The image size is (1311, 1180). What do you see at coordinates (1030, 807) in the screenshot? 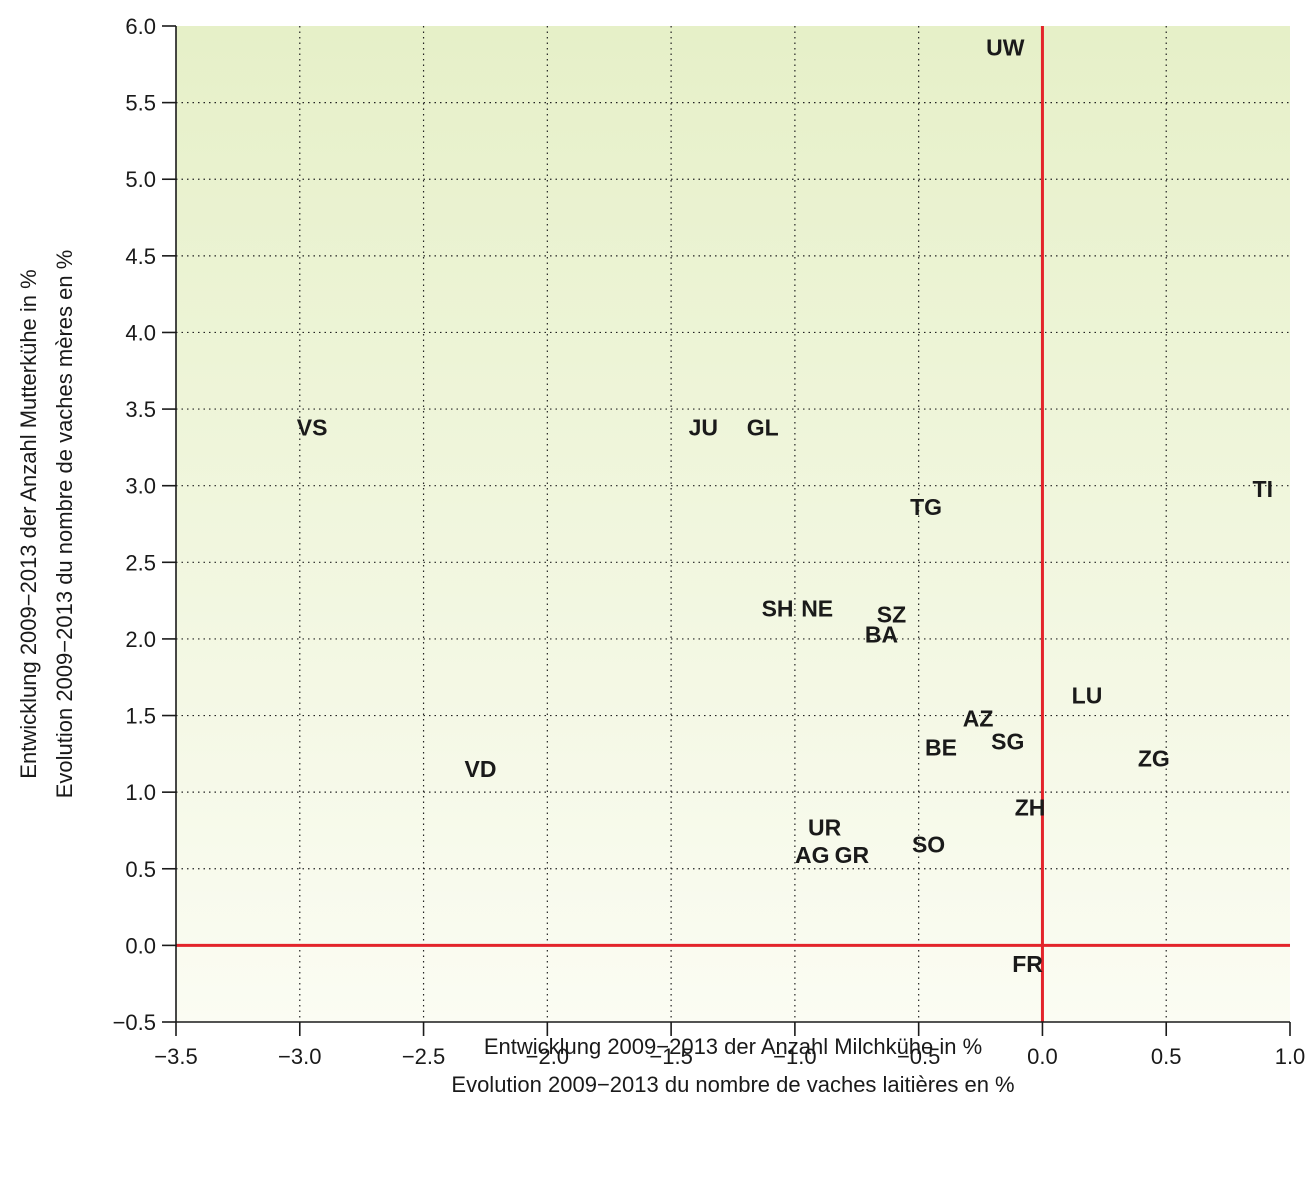
I see `point-label-zh: ZH` at bounding box center [1030, 807].